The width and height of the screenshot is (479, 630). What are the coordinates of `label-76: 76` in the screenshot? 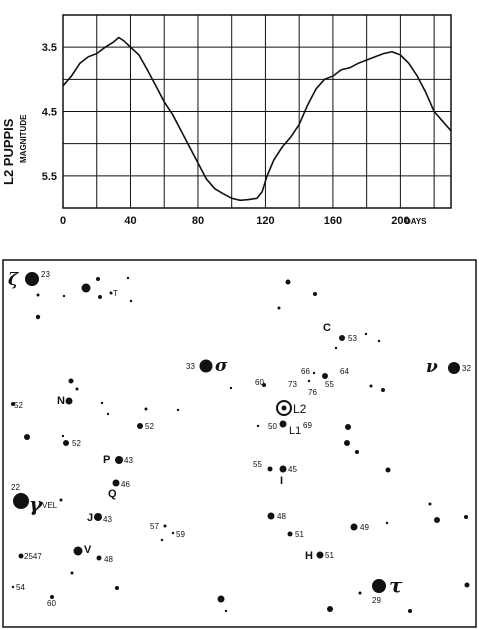 It's located at (312, 392).